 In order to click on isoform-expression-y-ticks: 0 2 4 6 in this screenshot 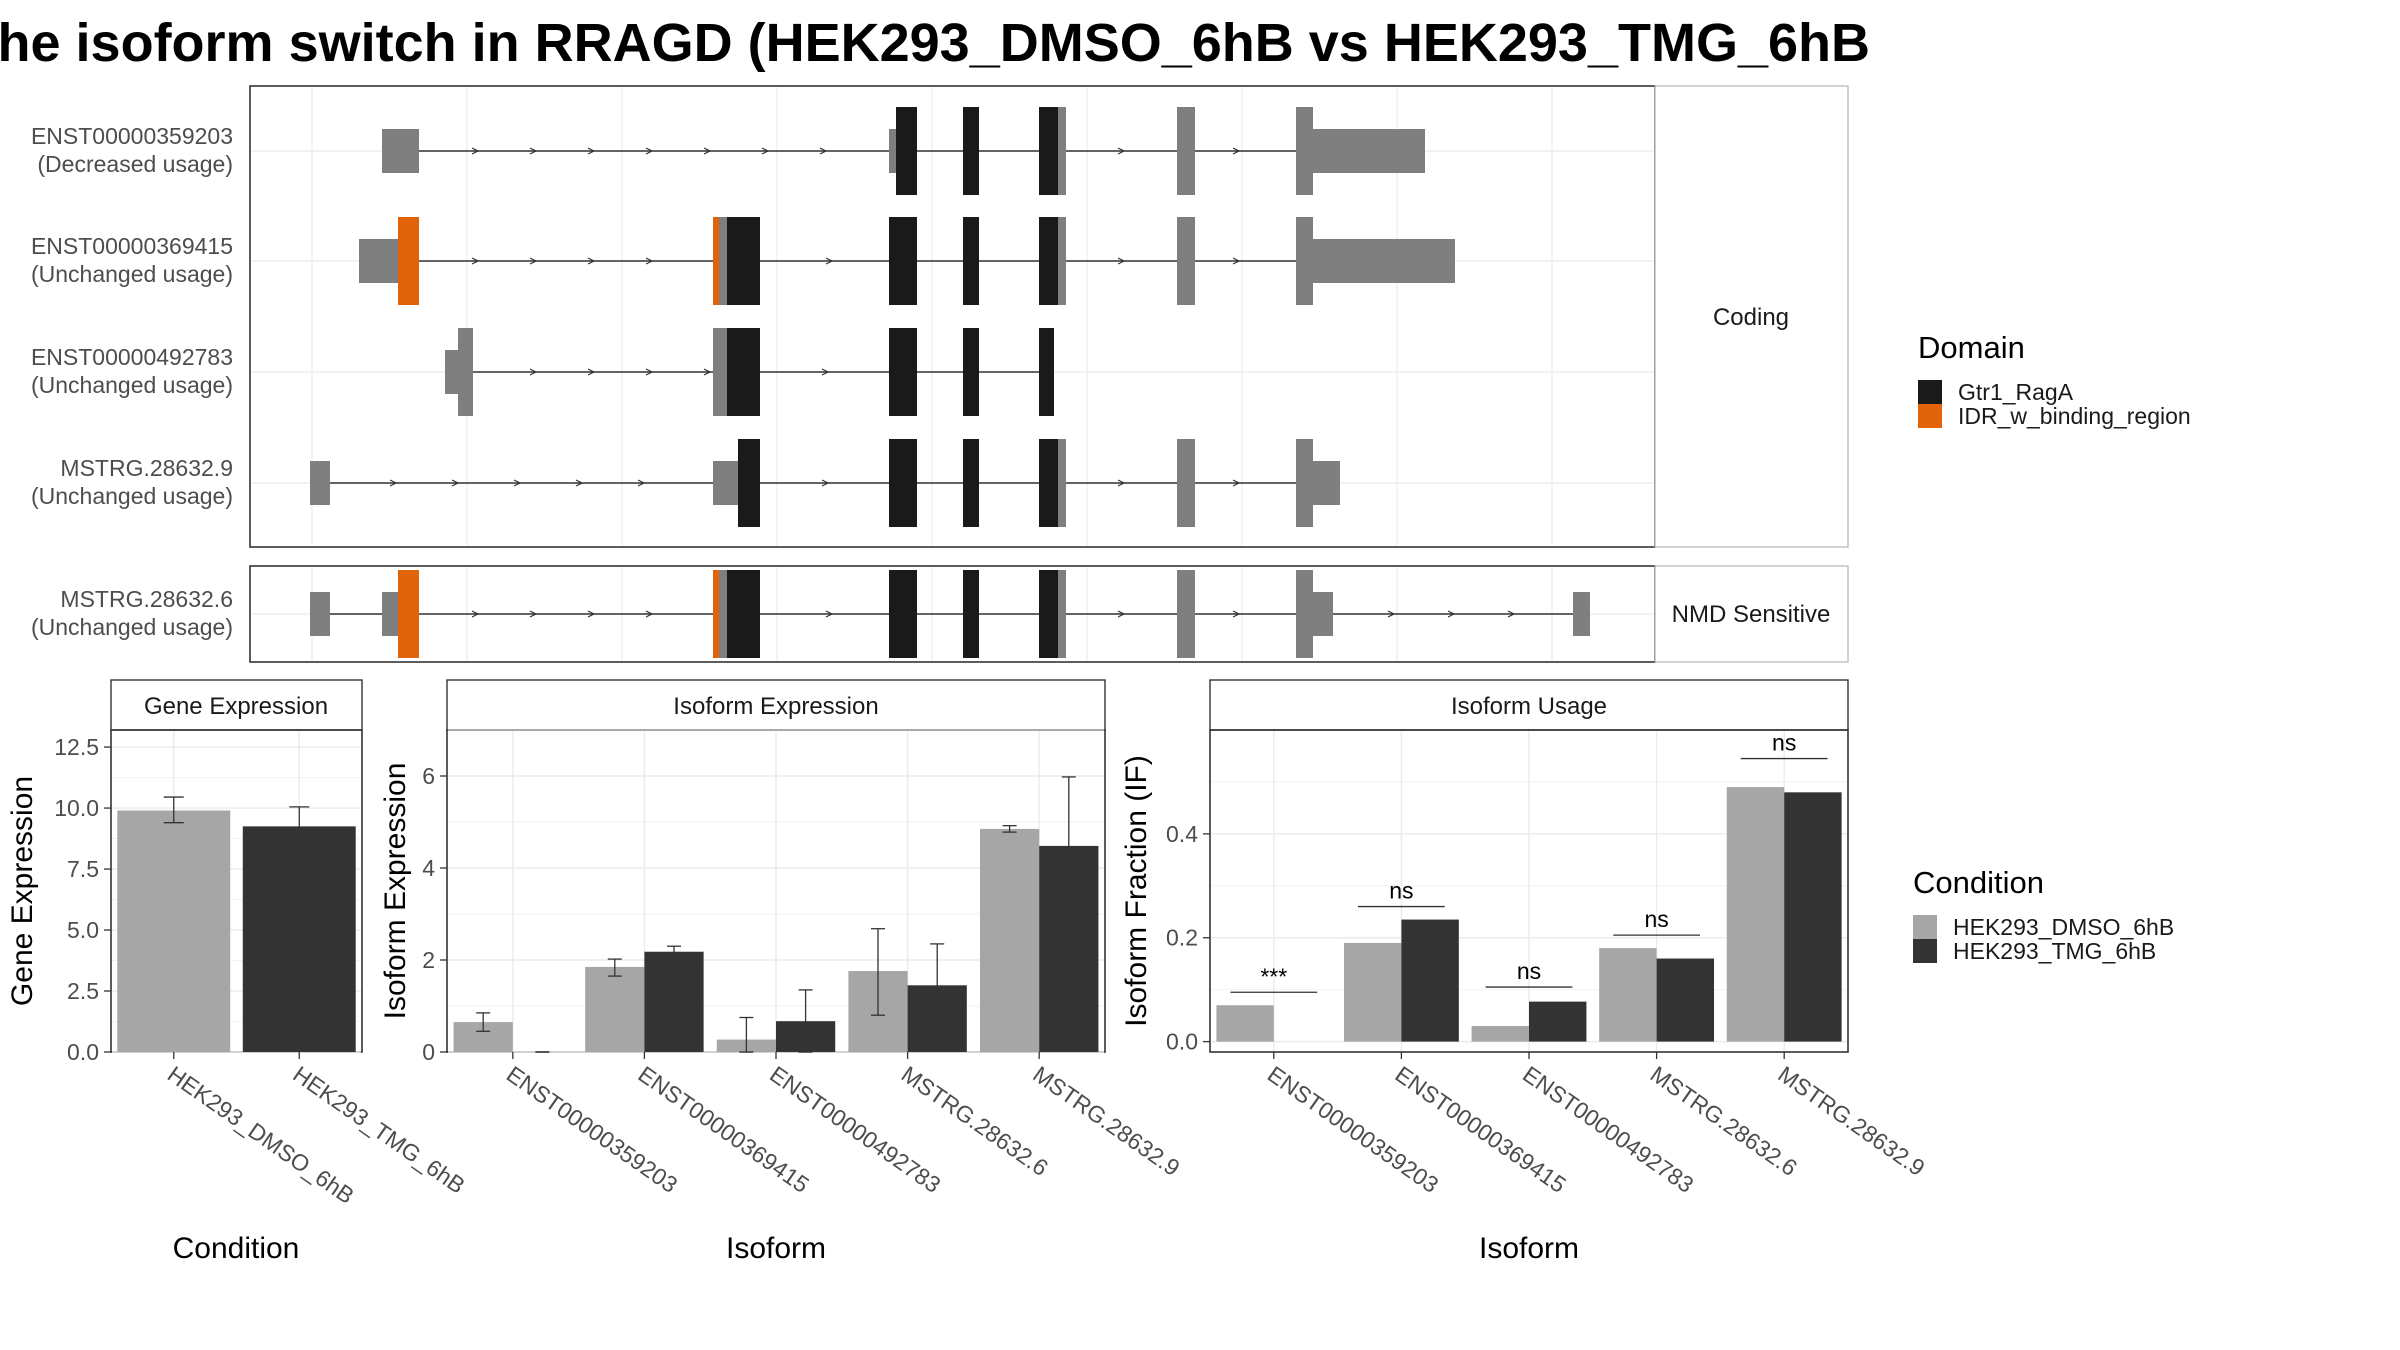, I will do `click(434, 914)`.